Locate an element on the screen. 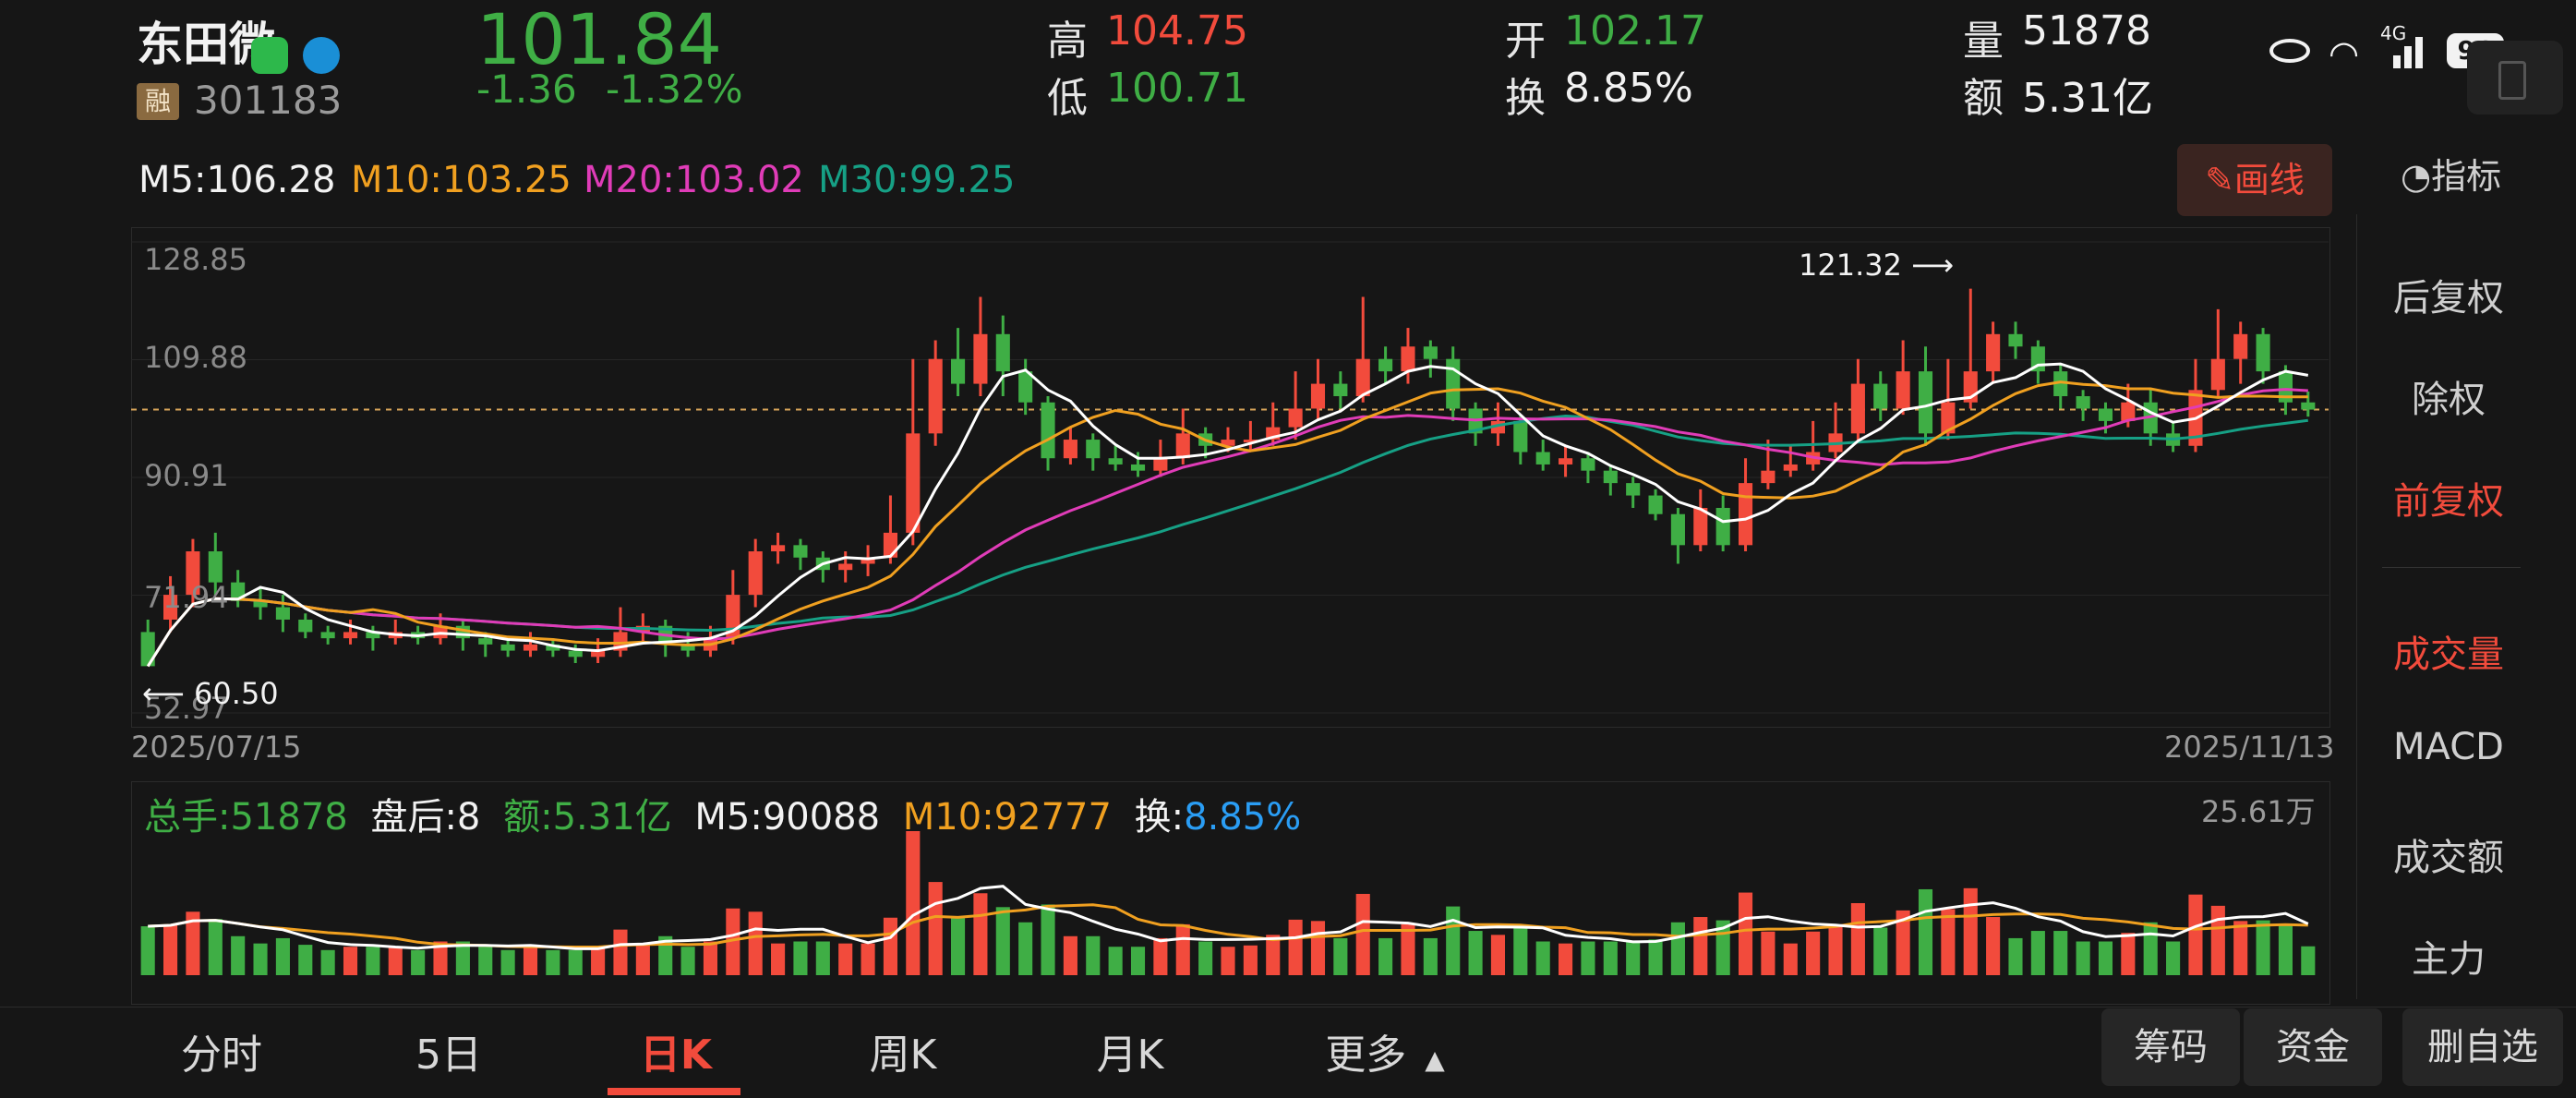 This screenshot has height=1098, width=2576. sidebar-divider is located at coordinates (2451, 567).